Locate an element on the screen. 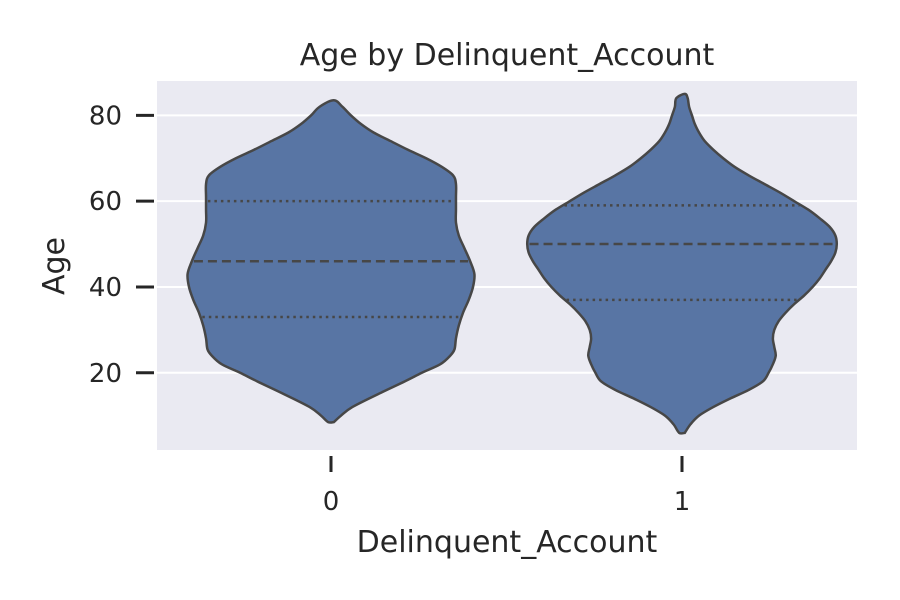 The width and height of the screenshot is (900, 600). x-tick-label: 0 is located at coordinates (331, 502).